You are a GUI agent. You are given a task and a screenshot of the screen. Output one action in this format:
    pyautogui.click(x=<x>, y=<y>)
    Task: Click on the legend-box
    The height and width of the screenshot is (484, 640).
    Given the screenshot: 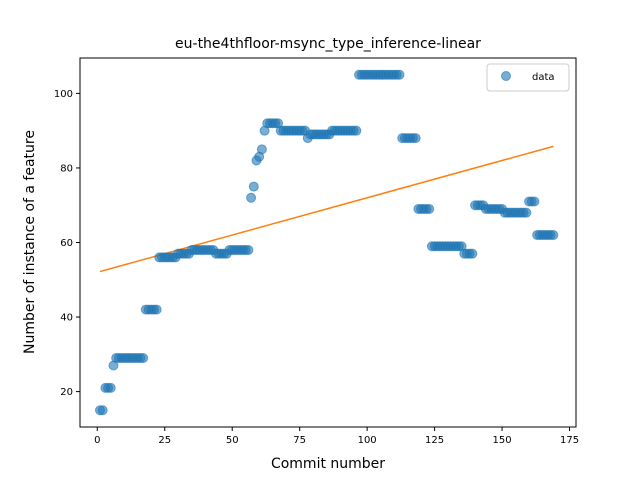 What is the action you would take?
    pyautogui.click(x=528, y=77)
    